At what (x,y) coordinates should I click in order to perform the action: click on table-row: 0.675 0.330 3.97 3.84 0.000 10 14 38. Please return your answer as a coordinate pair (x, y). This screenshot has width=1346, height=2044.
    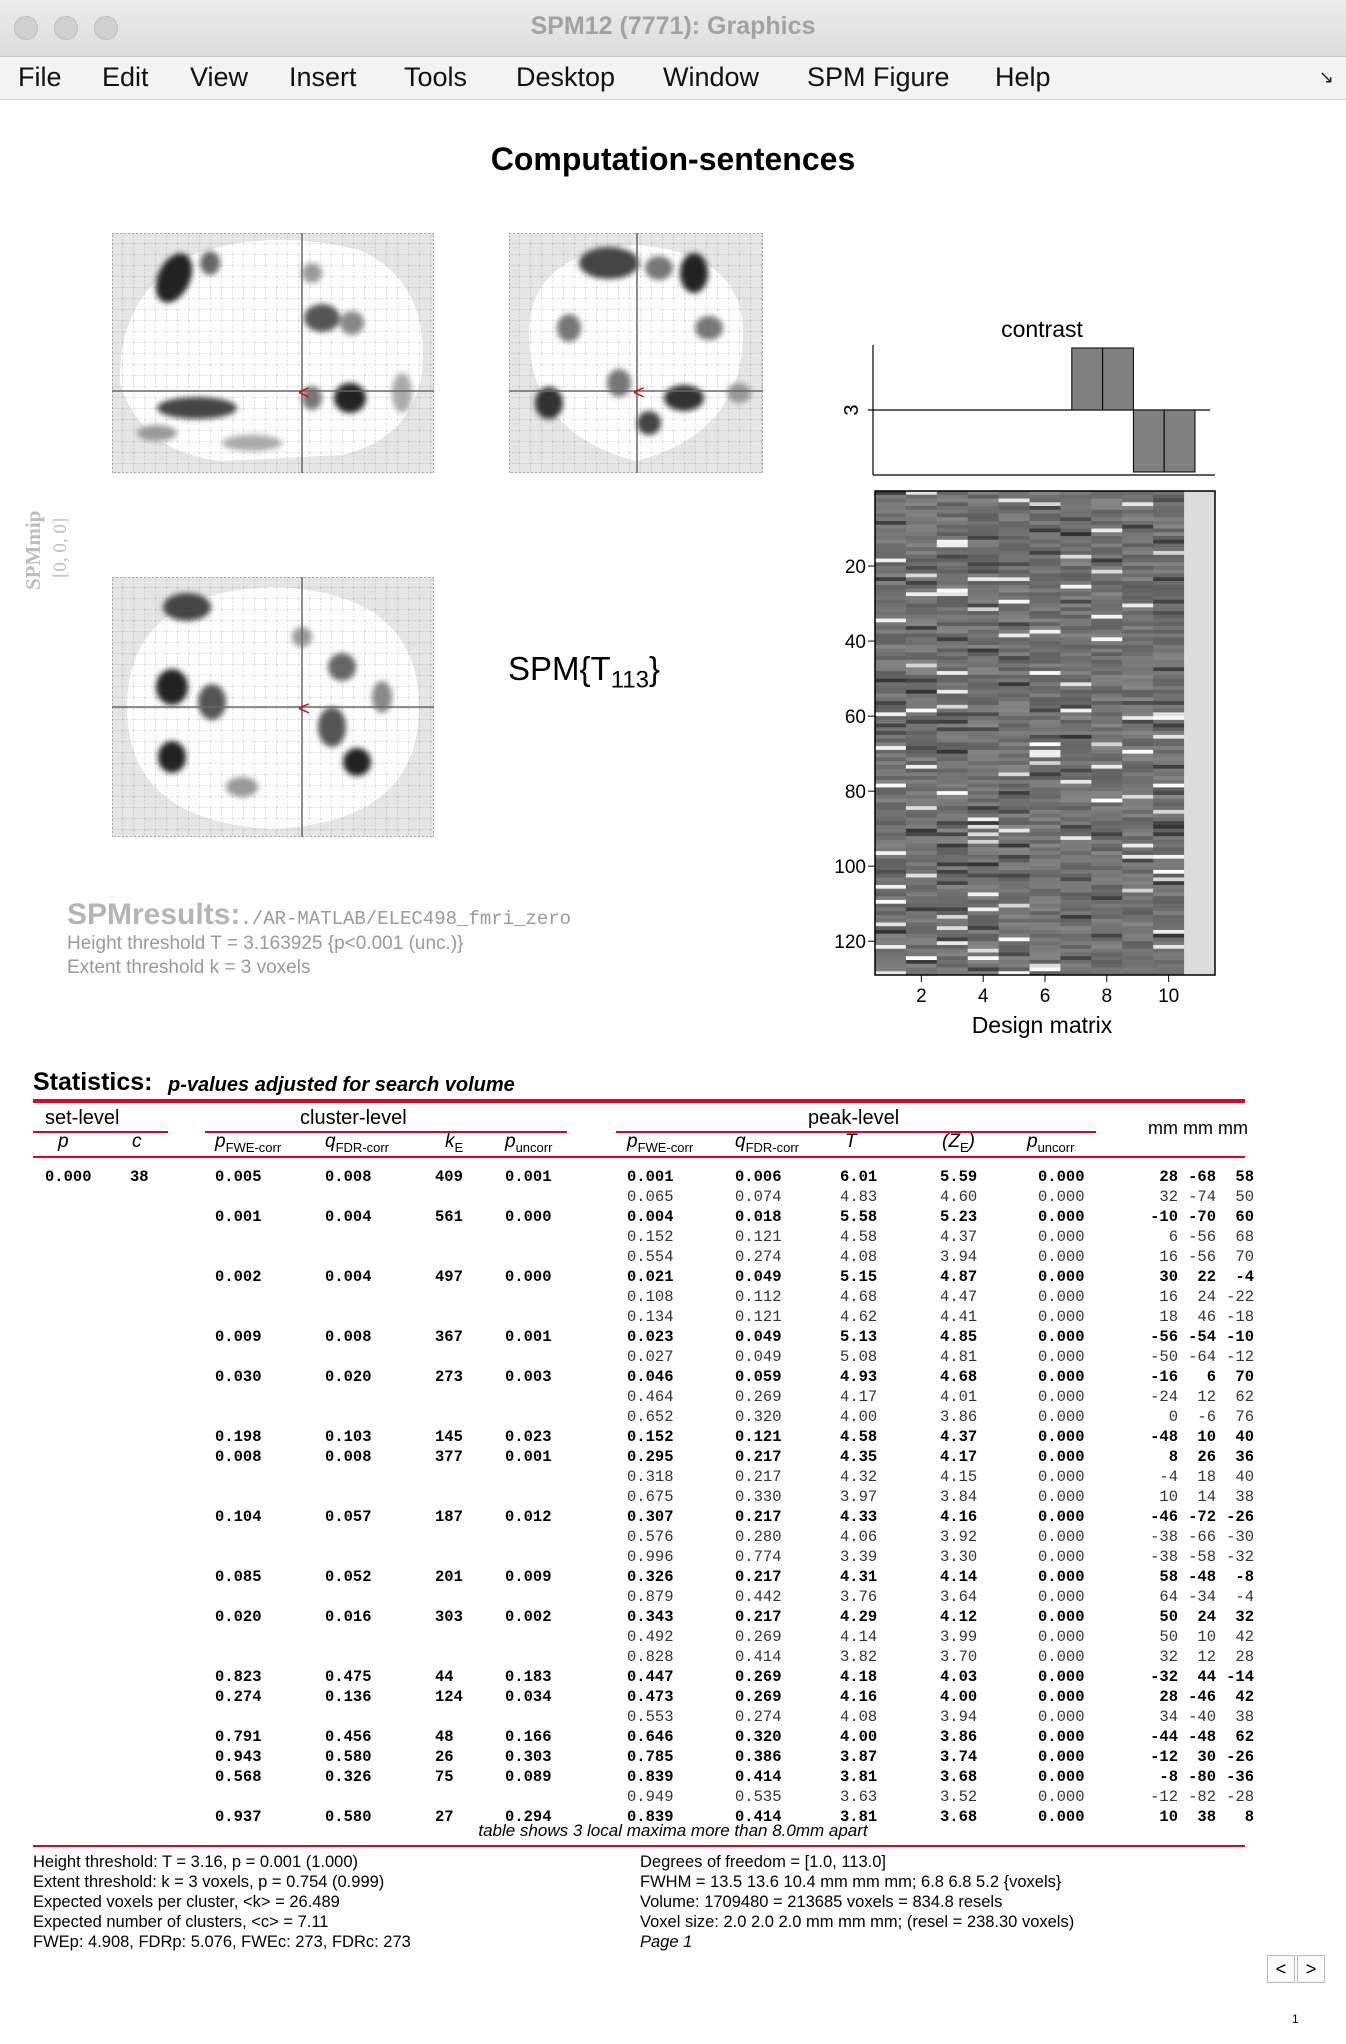
    Looking at the image, I should click on (673, 1498).